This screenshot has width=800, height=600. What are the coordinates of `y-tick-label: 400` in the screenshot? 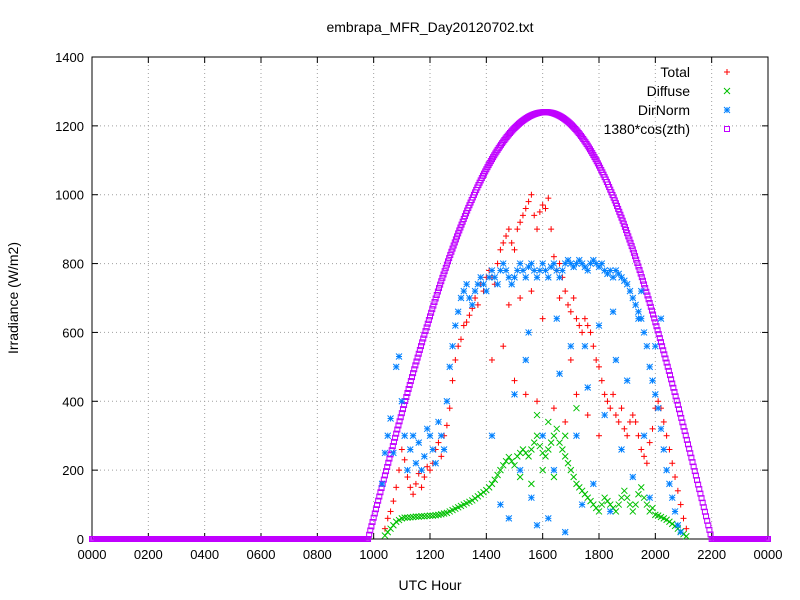 It's located at (73, 401).